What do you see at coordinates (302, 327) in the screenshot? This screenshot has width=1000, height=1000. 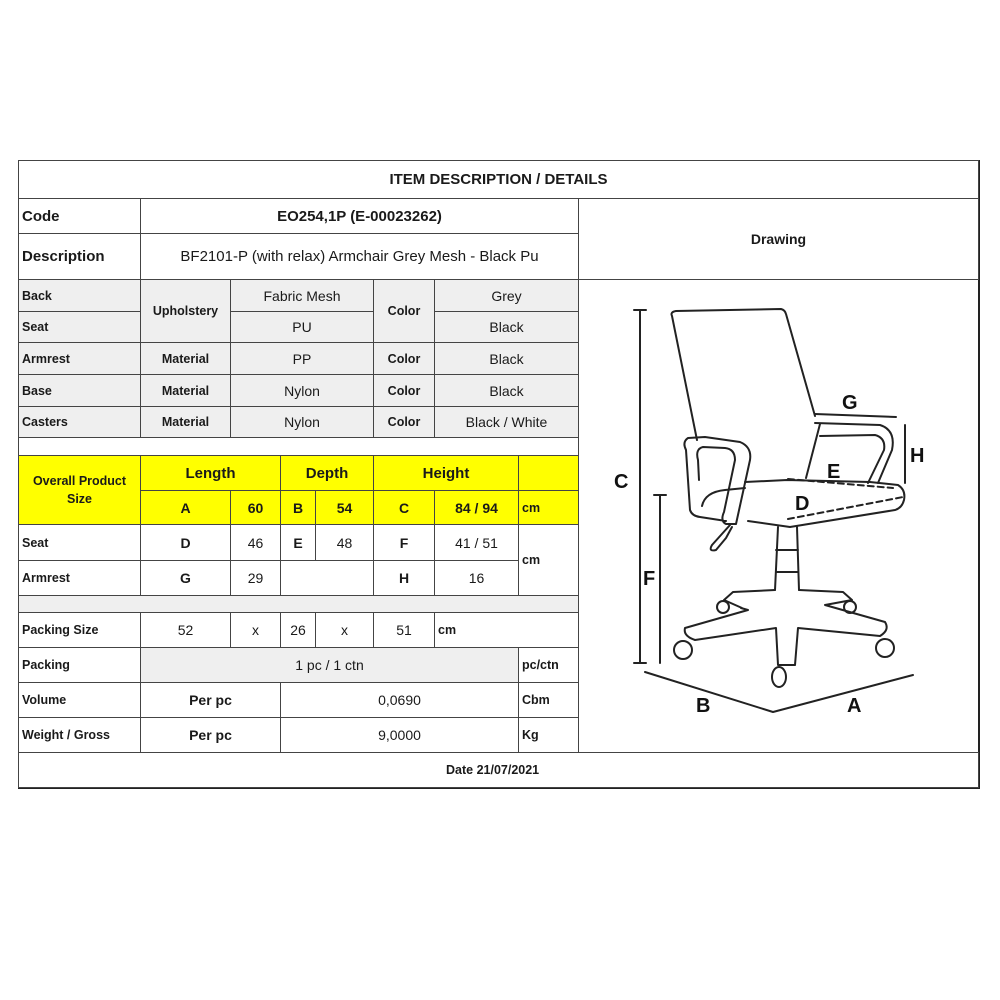 I see `material-value: PU` at bounding box center [302, 327].